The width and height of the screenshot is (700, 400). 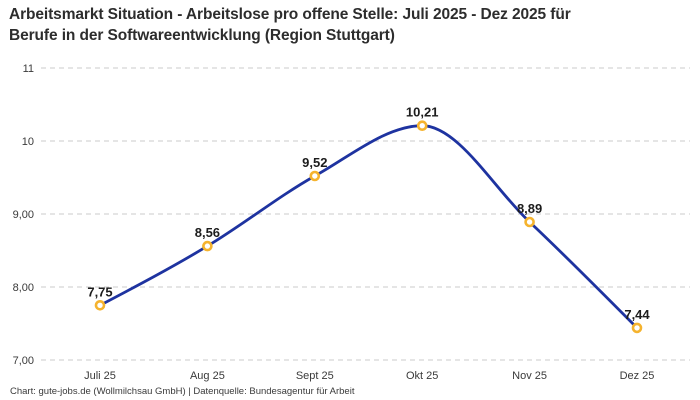 I want to click on y-tick-label: 8,00, so click(x=23, y=288).